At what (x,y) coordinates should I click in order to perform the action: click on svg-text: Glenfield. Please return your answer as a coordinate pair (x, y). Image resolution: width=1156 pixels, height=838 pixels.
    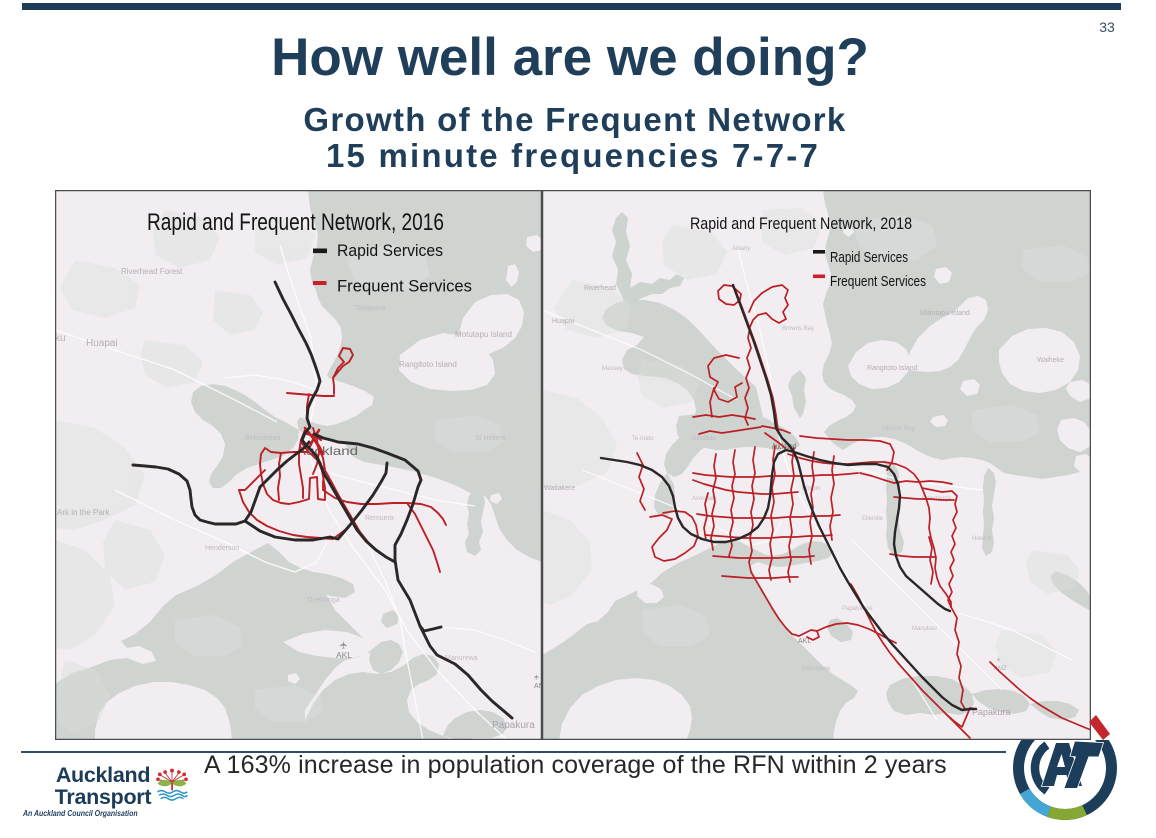
    Looking at the image, I should click on (704, 439).